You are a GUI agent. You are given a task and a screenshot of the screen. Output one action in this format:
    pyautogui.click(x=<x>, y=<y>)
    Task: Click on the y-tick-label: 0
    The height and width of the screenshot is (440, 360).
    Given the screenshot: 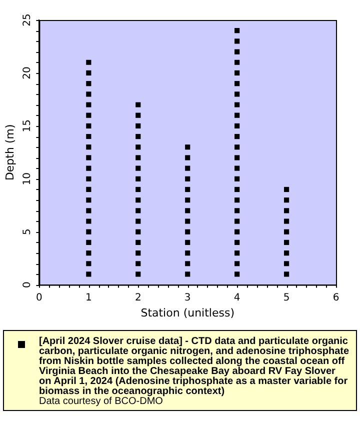 What is the action you would take?
    pyautogui.click(x=27, y=285)
    